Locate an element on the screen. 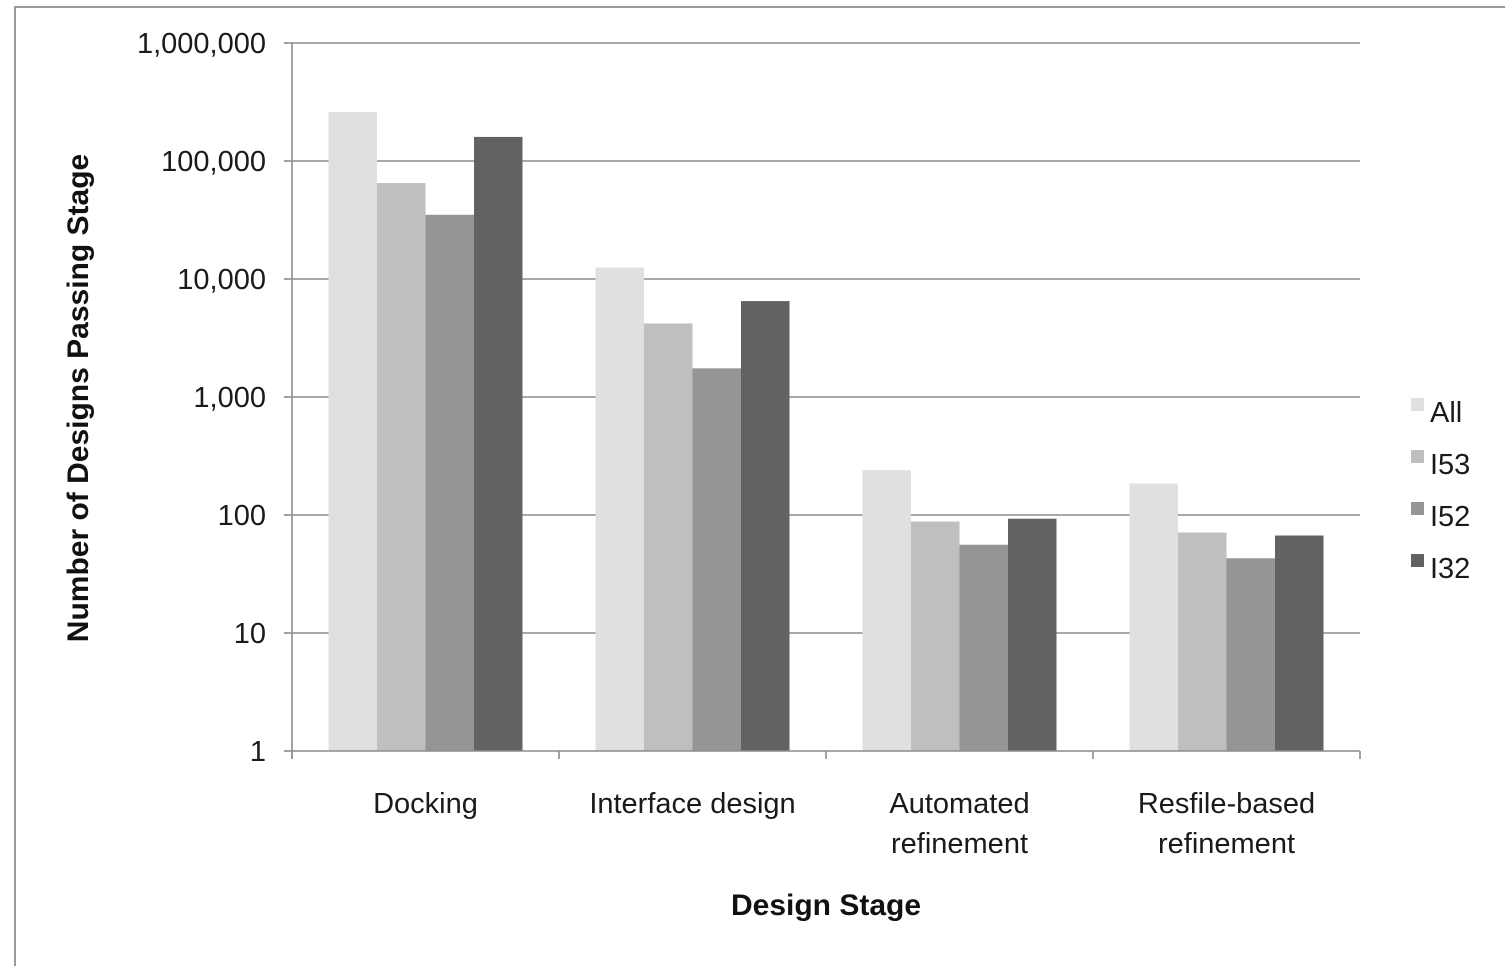 The image size is (1505, 966). y-tick-label: 1,000,000 is located at coordinates (201, 44).